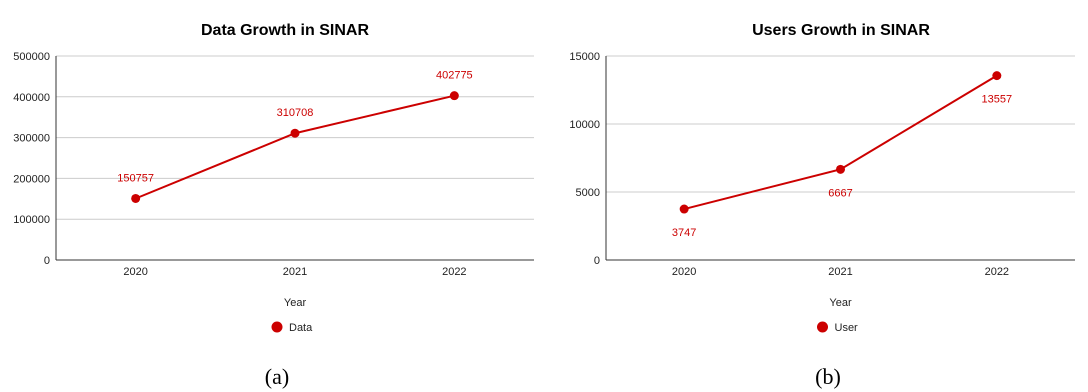  I want to click on data-label: 6667, so click(840, 193).